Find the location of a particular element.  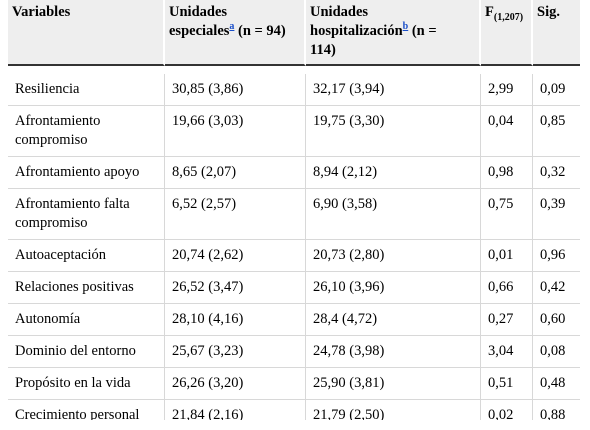

cell-variable: Afrontamiento apoyo is located at coordinates (86, 173).